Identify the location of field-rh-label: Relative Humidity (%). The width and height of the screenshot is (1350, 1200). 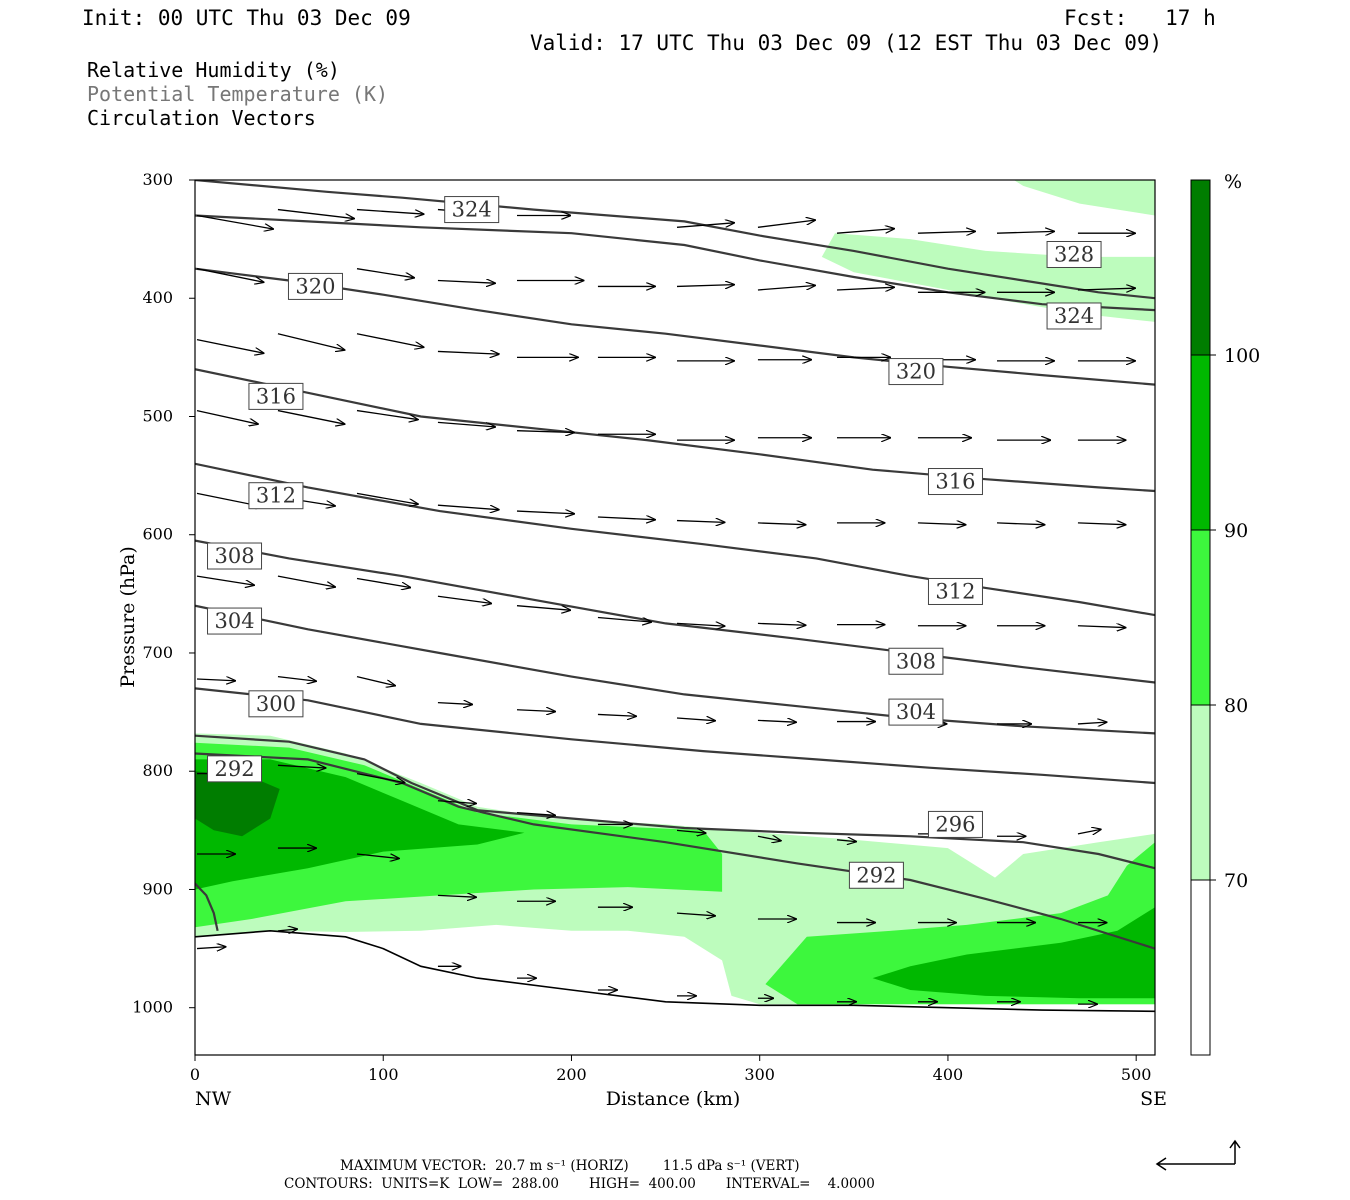
(213, 70).